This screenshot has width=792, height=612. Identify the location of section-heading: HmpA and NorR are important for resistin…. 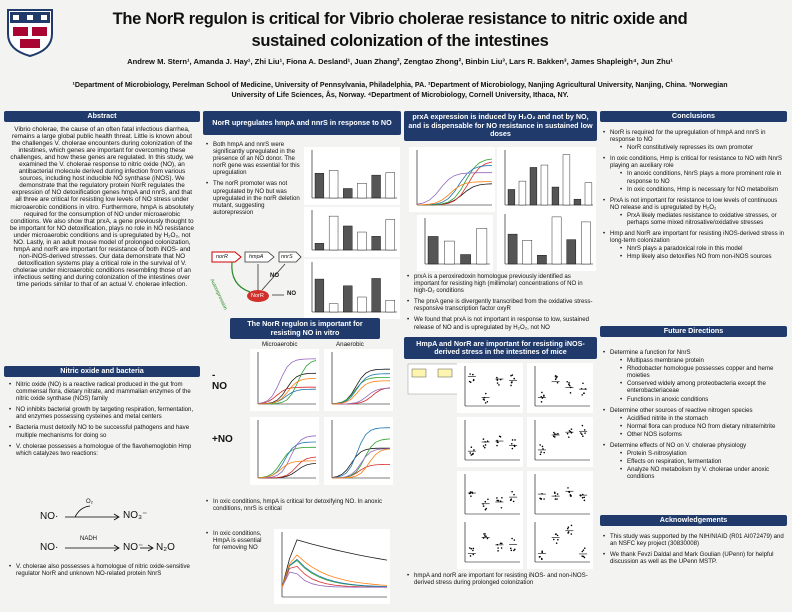
(500, 348).